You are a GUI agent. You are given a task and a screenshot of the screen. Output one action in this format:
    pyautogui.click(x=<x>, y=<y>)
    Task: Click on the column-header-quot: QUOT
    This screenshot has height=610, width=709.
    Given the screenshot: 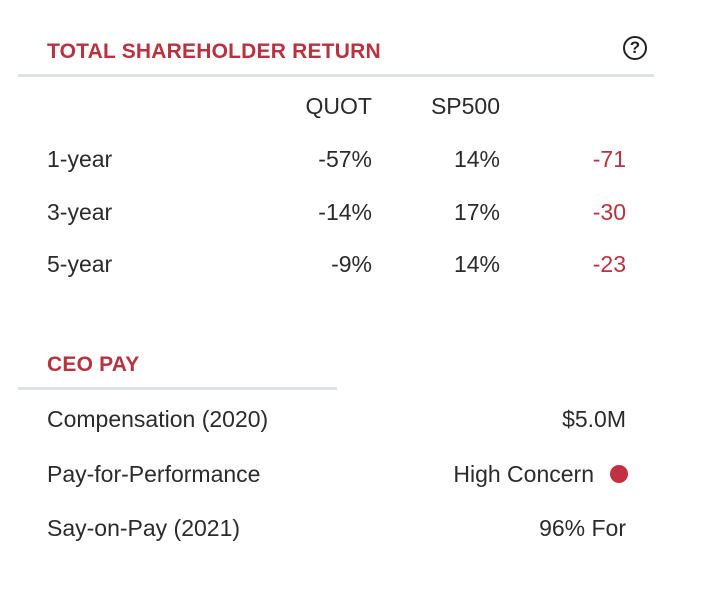 What is the action you would take?
    pyautogui.click(x=338, y=106)
    